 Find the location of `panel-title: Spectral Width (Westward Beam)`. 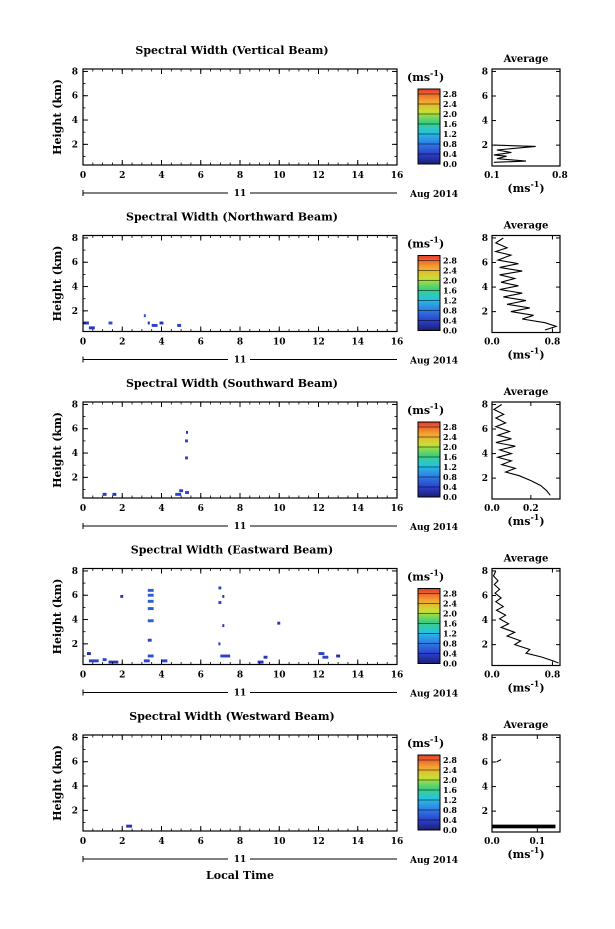

panel-title: Spectral Width (Westward Beam) is located at coordinates (231, 716).